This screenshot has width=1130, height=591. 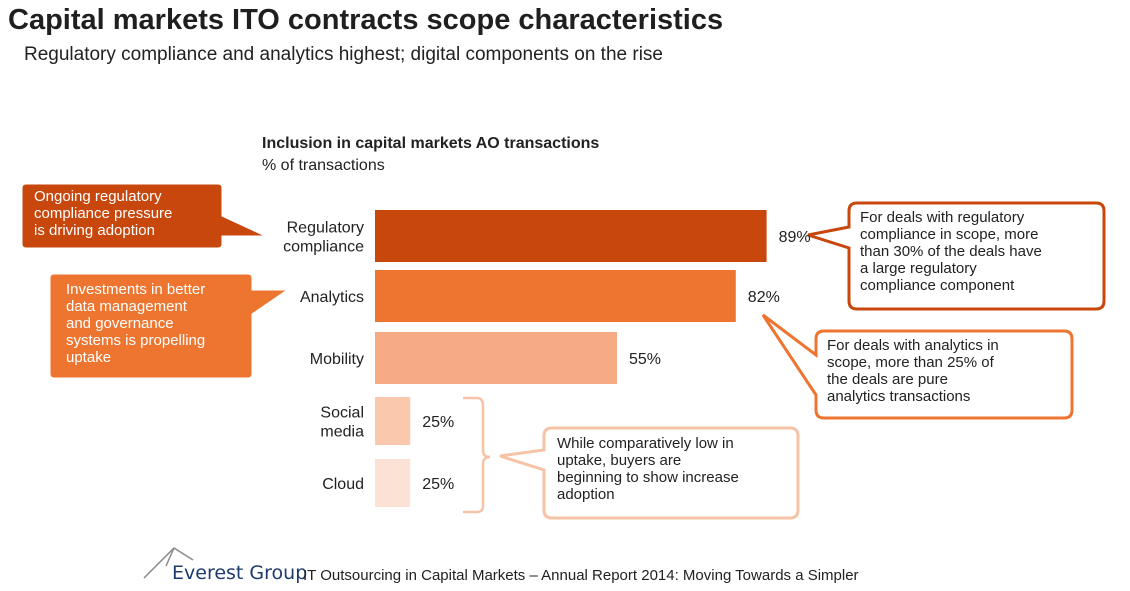 I want to click on callout-line: analytics transactions, so click(x=899, y=396).